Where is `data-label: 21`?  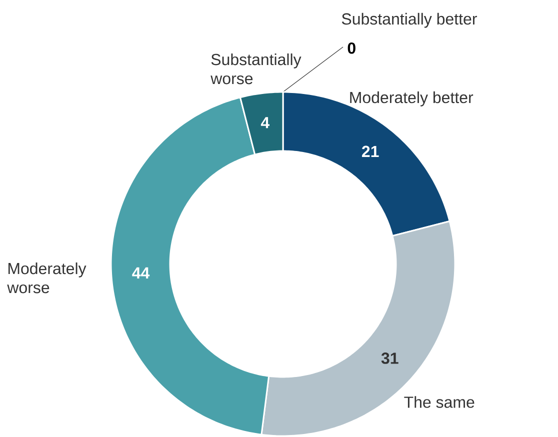 data-label: 21 is located at coordinates (370, 151).